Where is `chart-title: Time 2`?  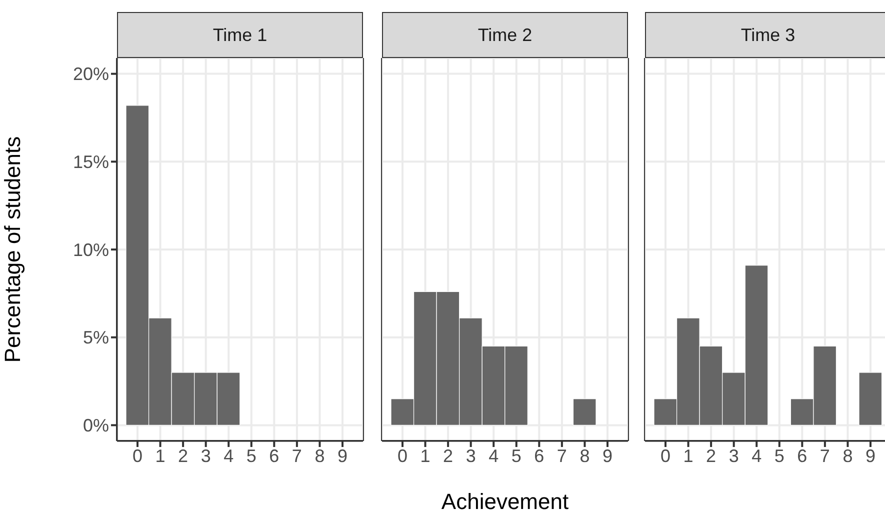 chart-title: Time 2 is located at coordinates (505, 35).